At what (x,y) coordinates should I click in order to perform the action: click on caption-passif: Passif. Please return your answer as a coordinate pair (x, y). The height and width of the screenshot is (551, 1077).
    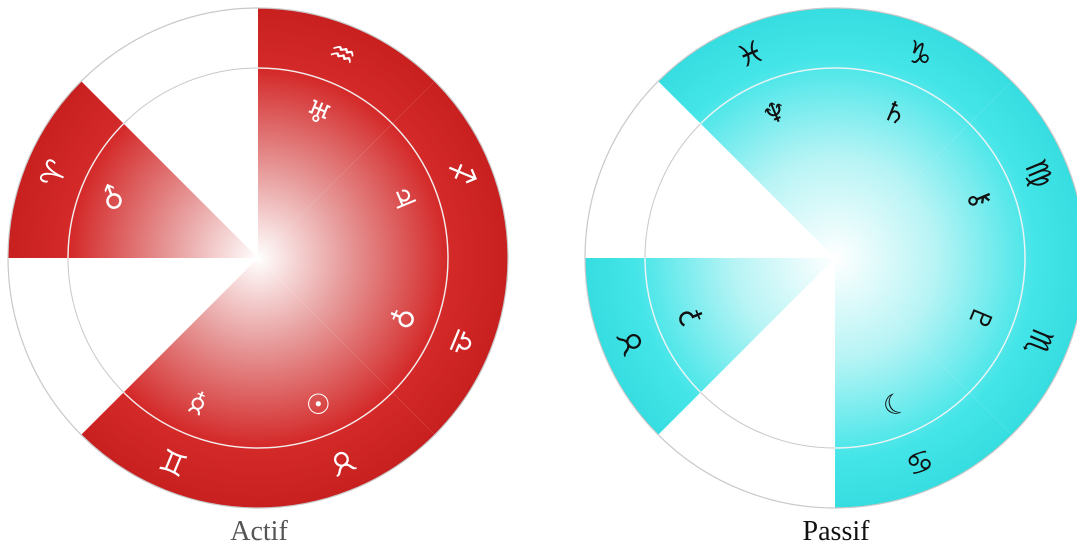
    Looking at the image, I should click on (836, 531).